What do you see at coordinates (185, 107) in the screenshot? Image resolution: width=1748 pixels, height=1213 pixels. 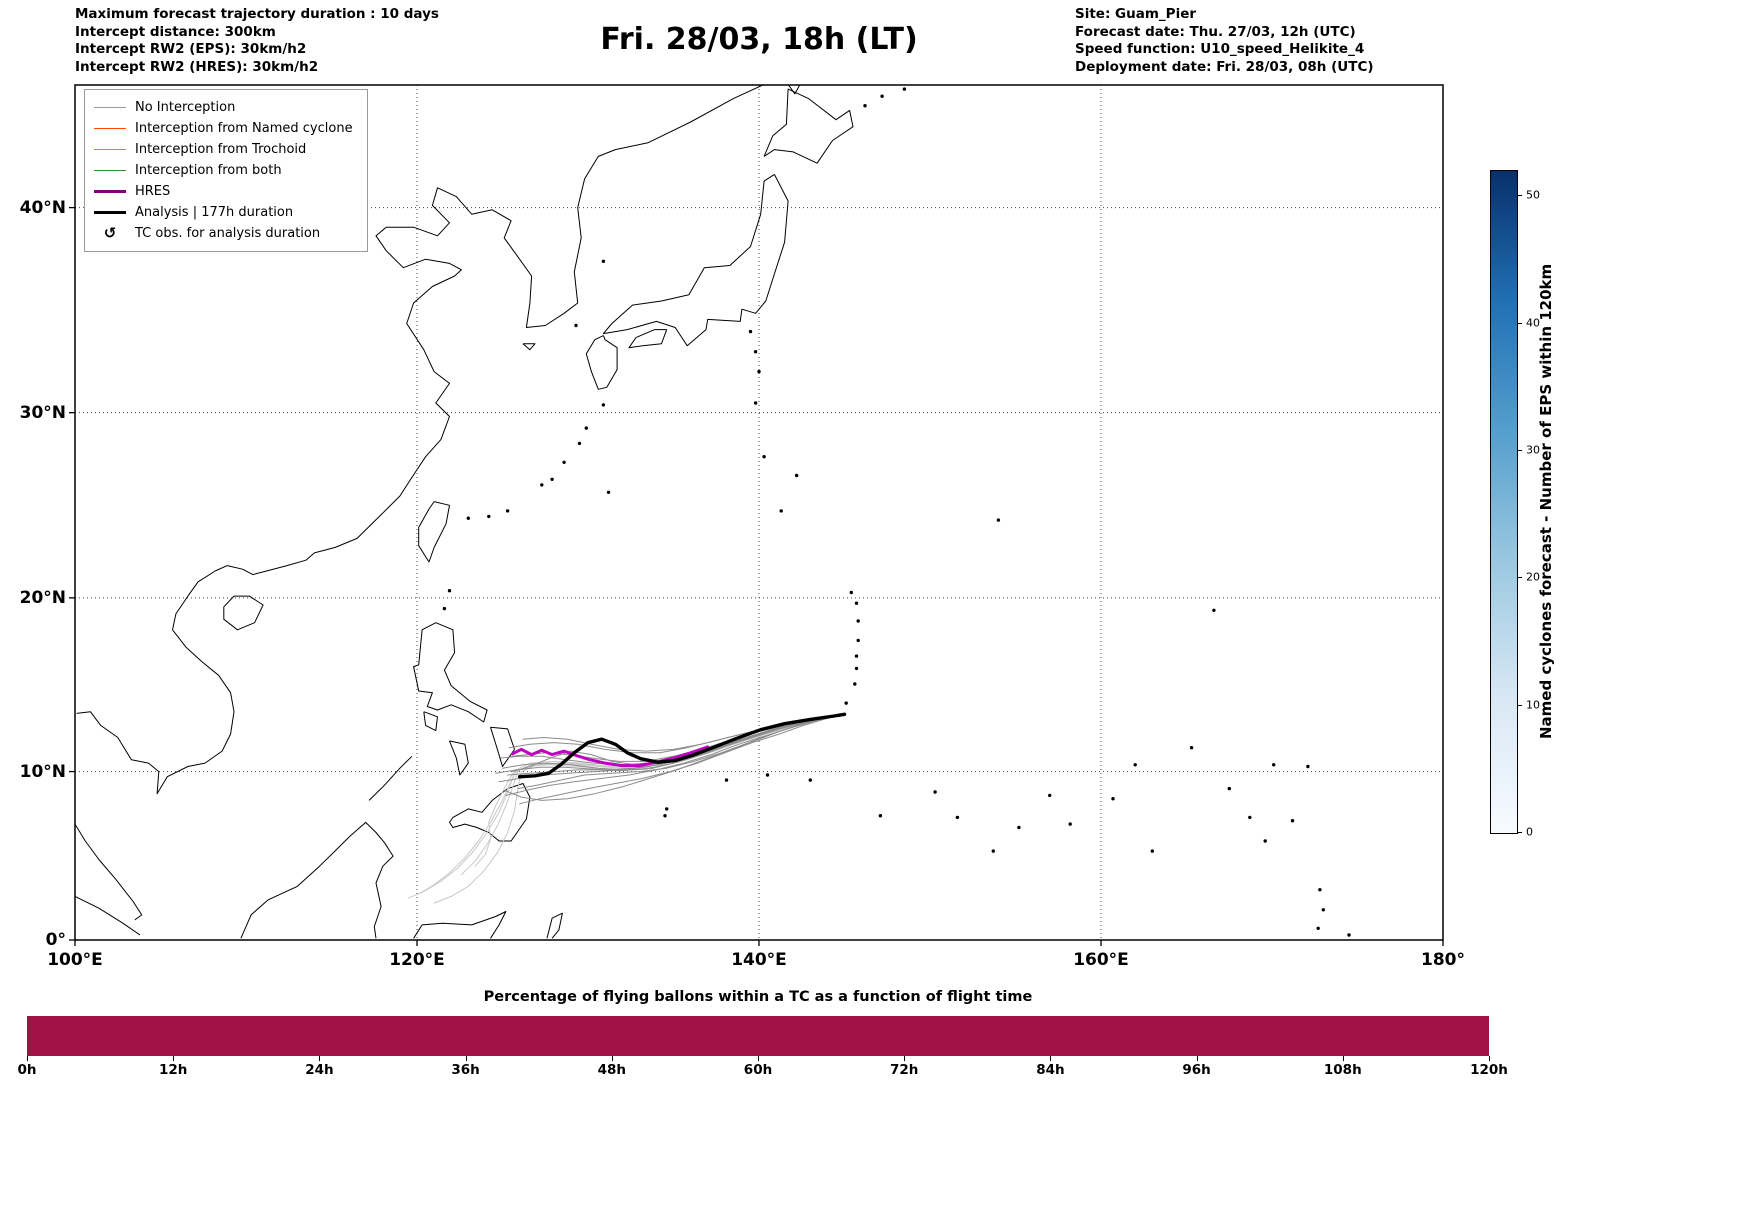 I see `legend-label-0: No Interception` at bounding box center [185, 107].